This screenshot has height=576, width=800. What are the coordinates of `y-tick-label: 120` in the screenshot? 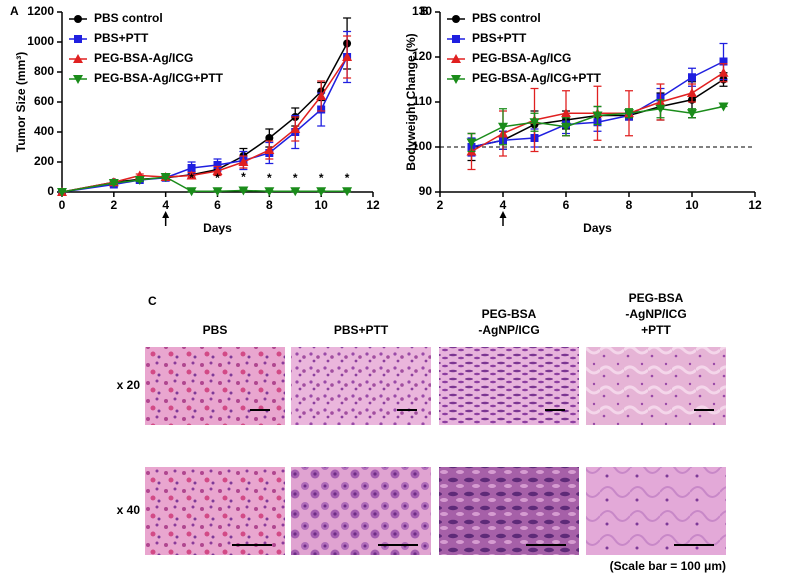 It's located at (422, 56).